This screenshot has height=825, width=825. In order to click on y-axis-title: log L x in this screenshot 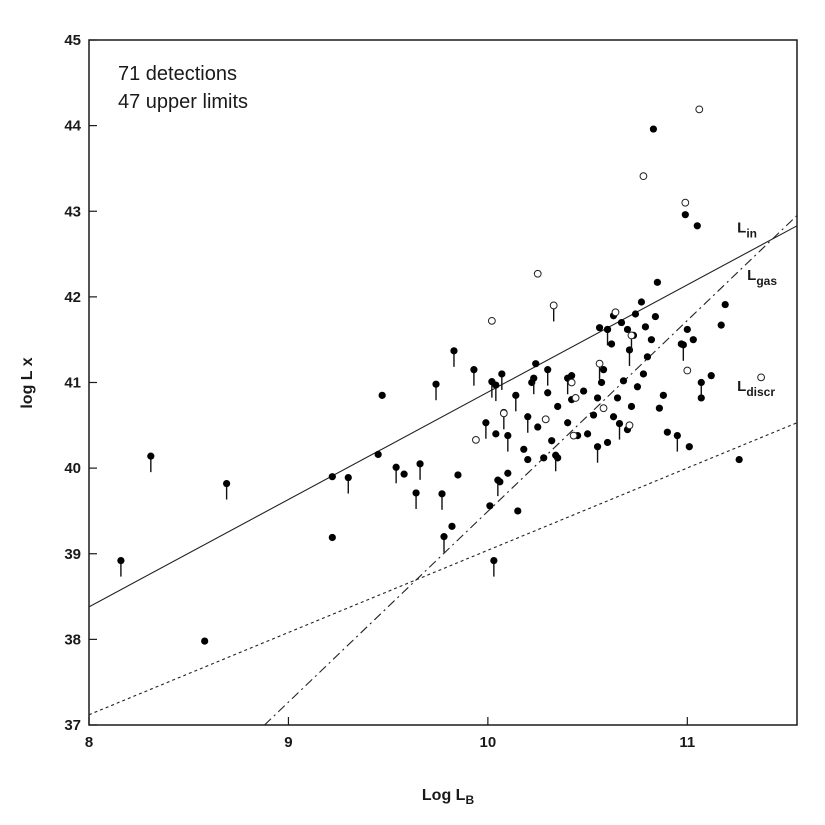, I will do `click(27, 382)`.